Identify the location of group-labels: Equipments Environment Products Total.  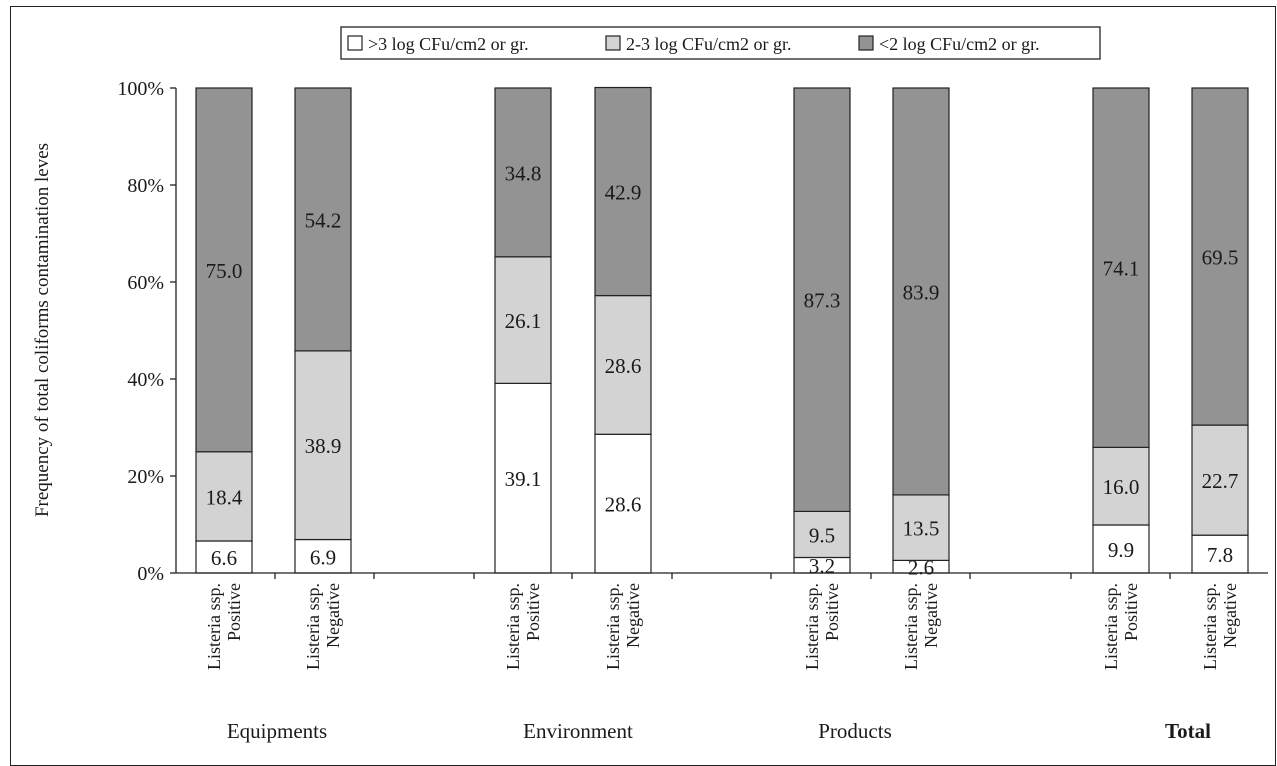
(719, 731).